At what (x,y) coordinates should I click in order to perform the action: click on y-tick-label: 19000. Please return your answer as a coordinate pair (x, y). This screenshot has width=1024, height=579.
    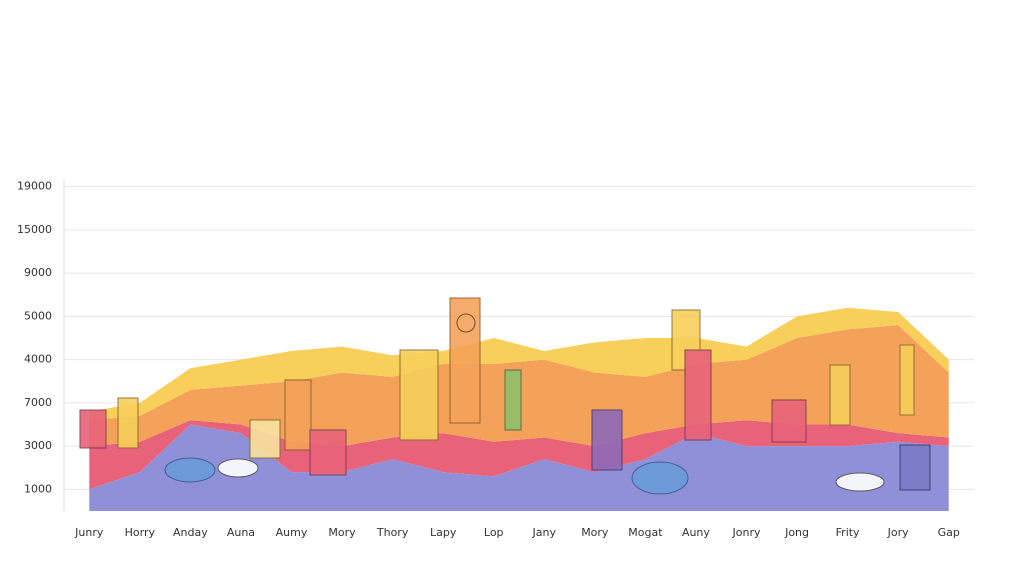
    Looking at the image, I should click on (34, 186).